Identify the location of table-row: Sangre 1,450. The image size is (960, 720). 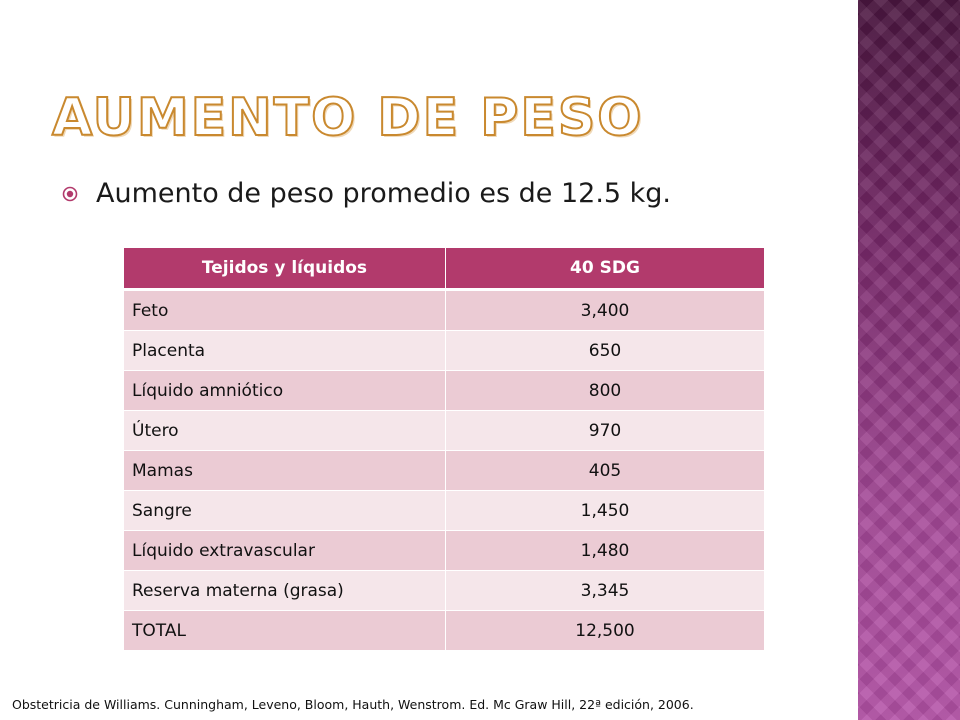
(444, 510).